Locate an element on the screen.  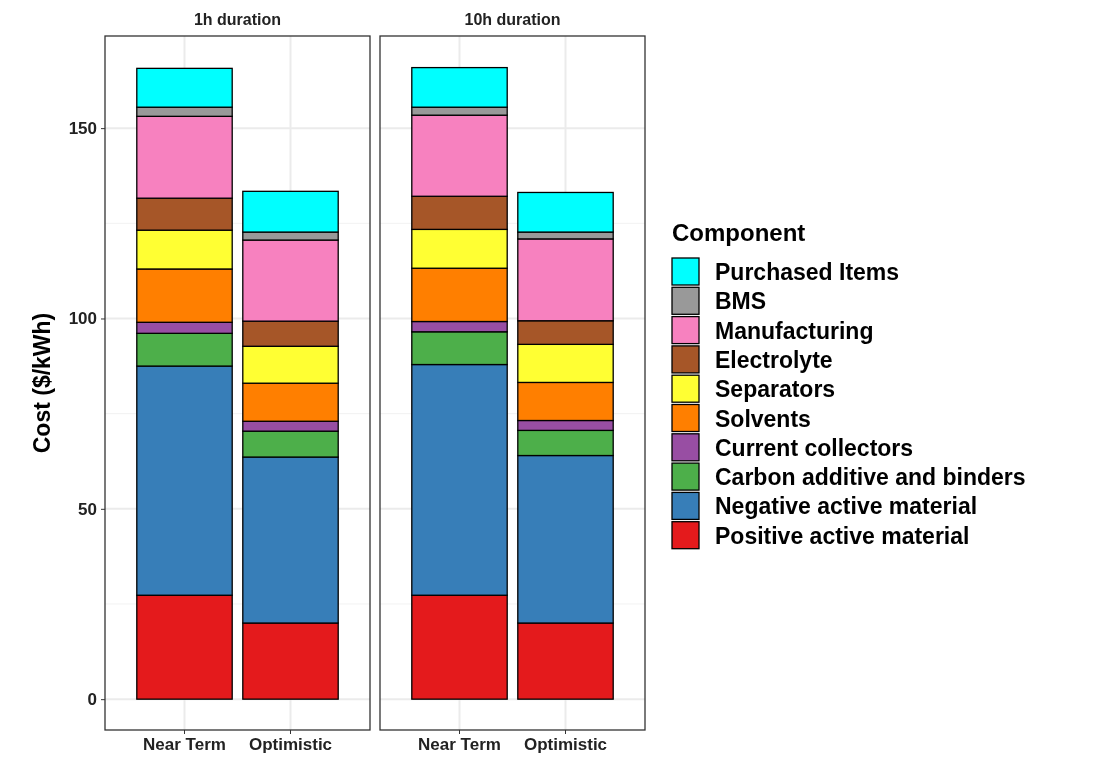
legend-label: Solvents is located at coordinates (763, 418).